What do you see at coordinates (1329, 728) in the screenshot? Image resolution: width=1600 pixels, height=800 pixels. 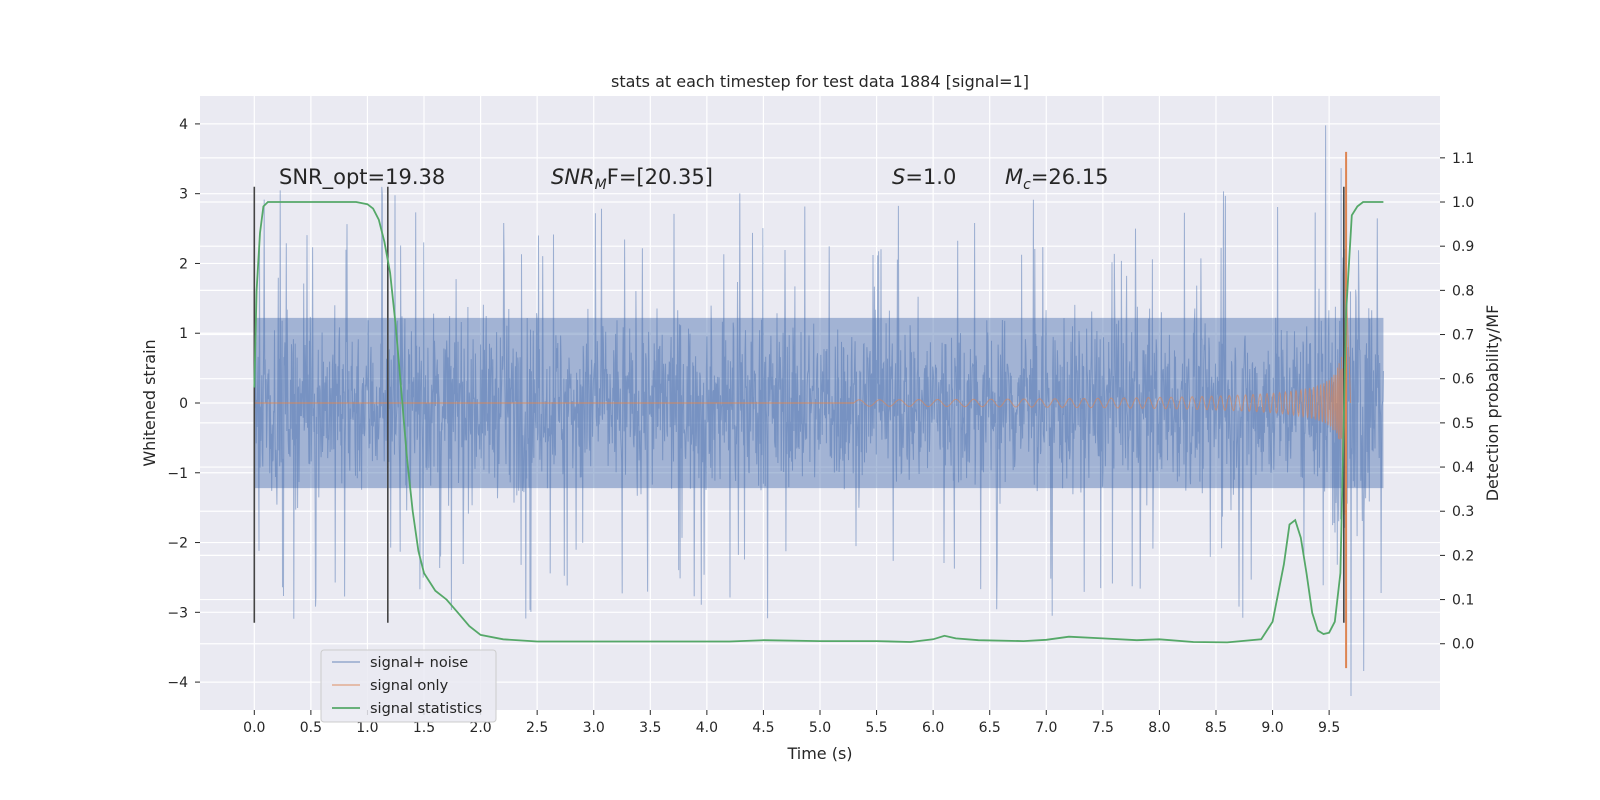 I see `x-tick-label: 9.5` at bounding box center [1329, 728].